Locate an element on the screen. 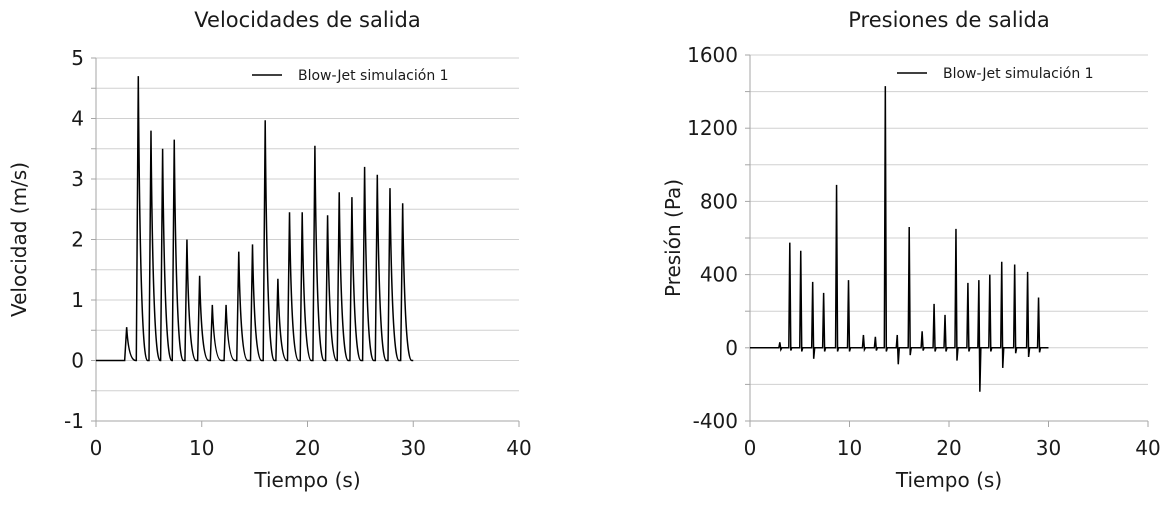  y-tick-label: 1200 is located at coordinates (712, 128).